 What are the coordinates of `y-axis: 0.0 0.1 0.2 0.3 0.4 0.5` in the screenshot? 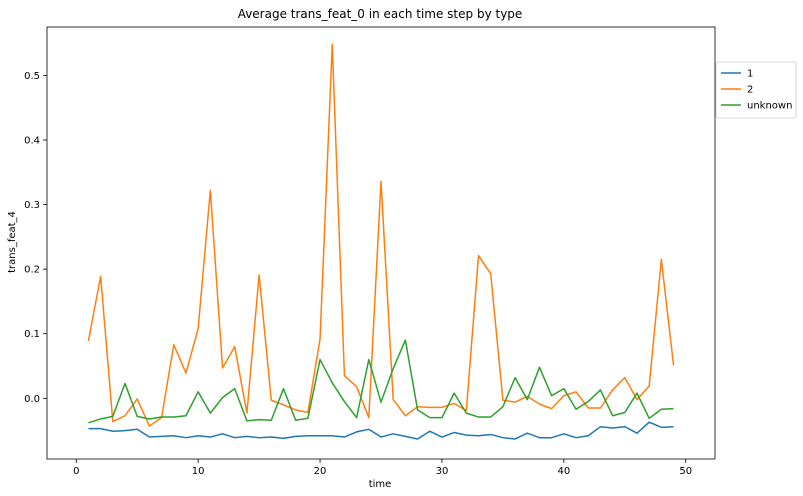 It's located at (35, 238).